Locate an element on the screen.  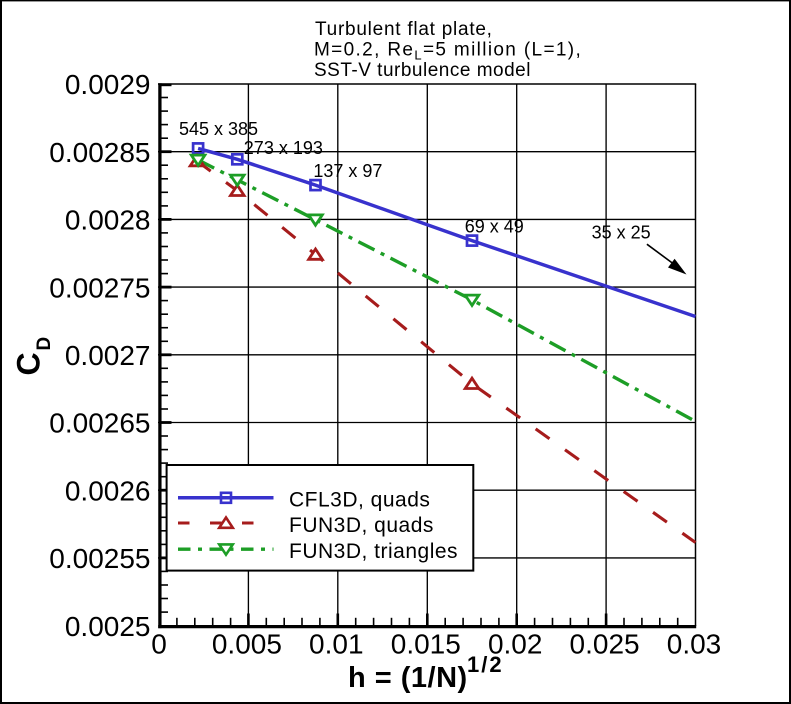
svg-text: CFL3D, quads is located at coordinates (359, 500).